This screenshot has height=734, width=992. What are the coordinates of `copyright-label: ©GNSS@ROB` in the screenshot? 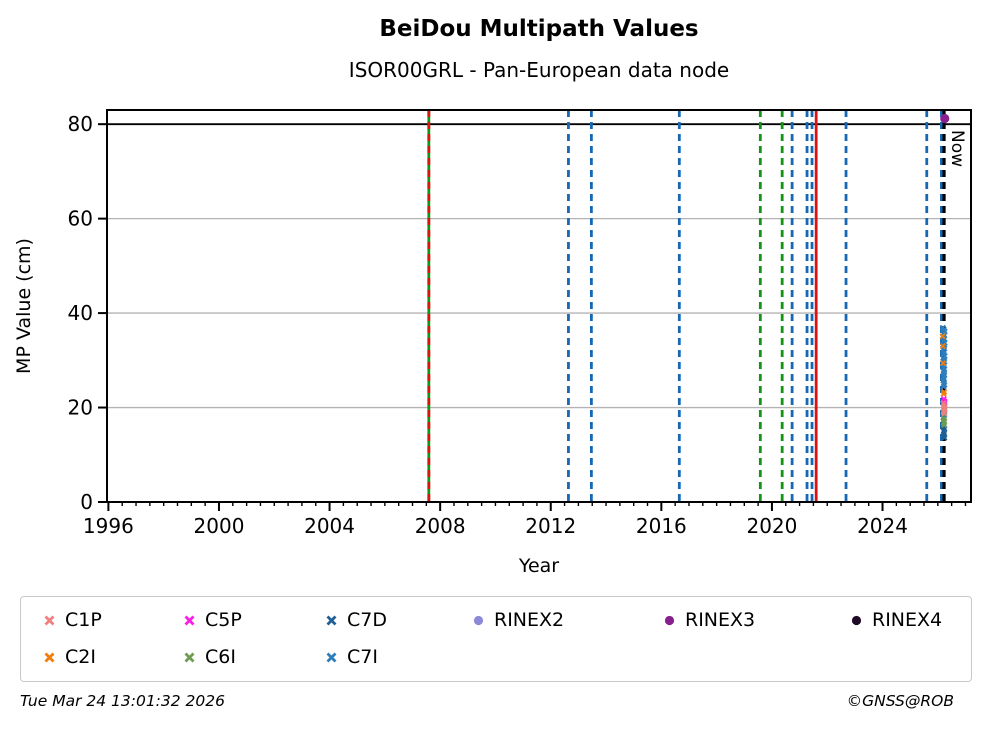 It's located at (900, 701).